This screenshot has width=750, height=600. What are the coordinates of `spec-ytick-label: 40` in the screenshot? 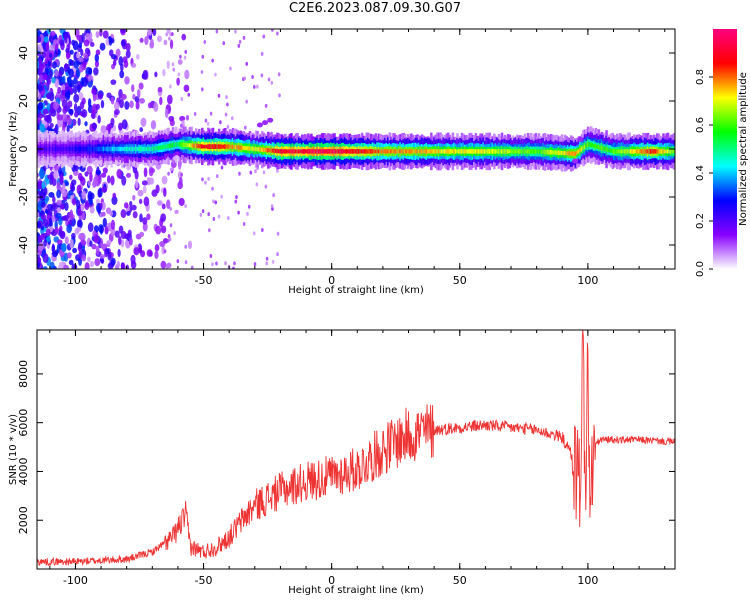 It's located at (23, 53).